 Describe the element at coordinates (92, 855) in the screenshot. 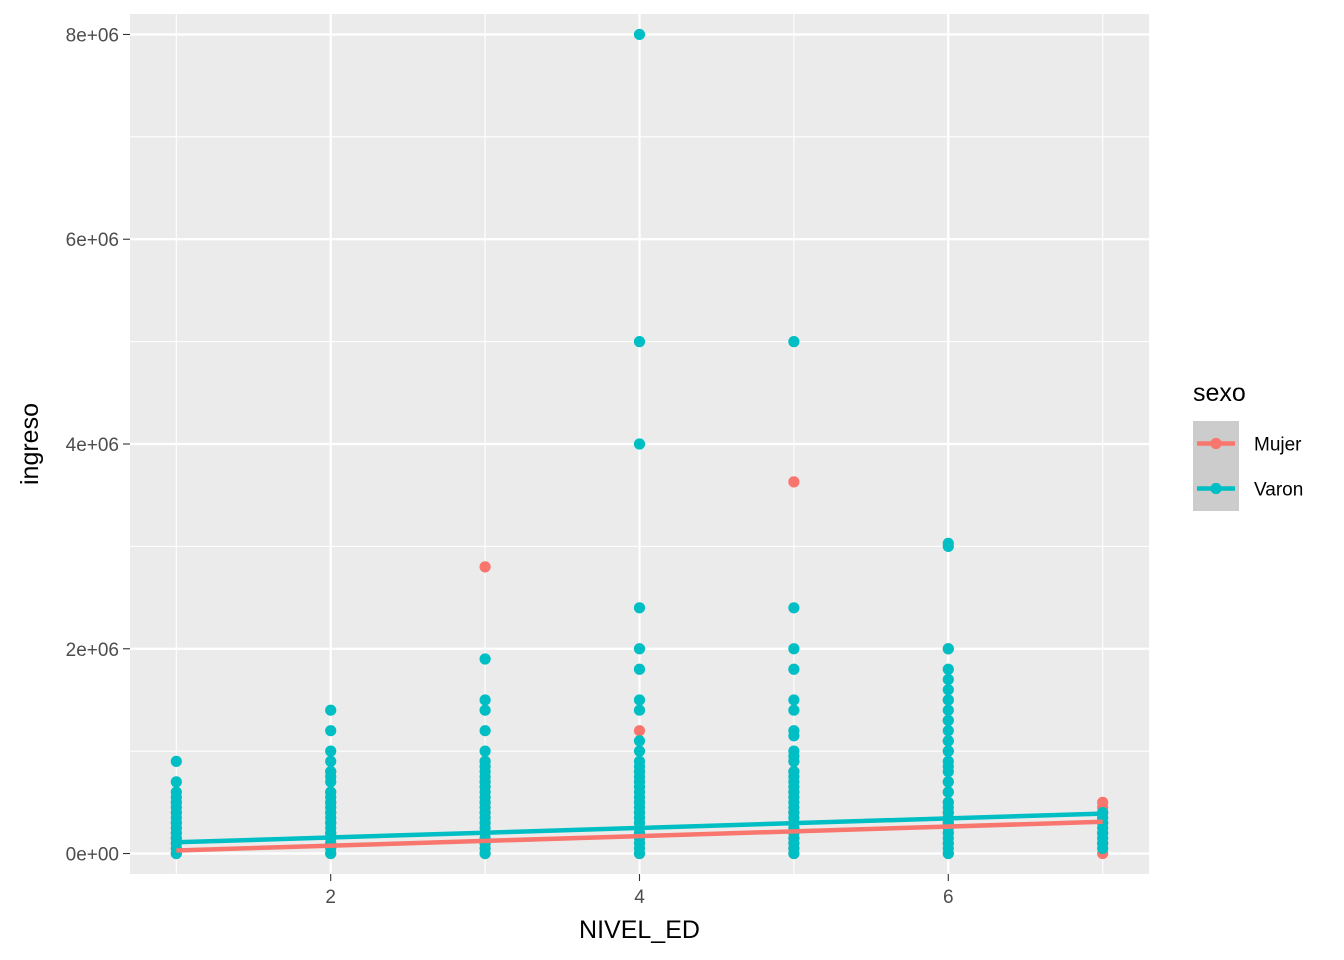

I see `y-tick-label: 0e+00` at that location.